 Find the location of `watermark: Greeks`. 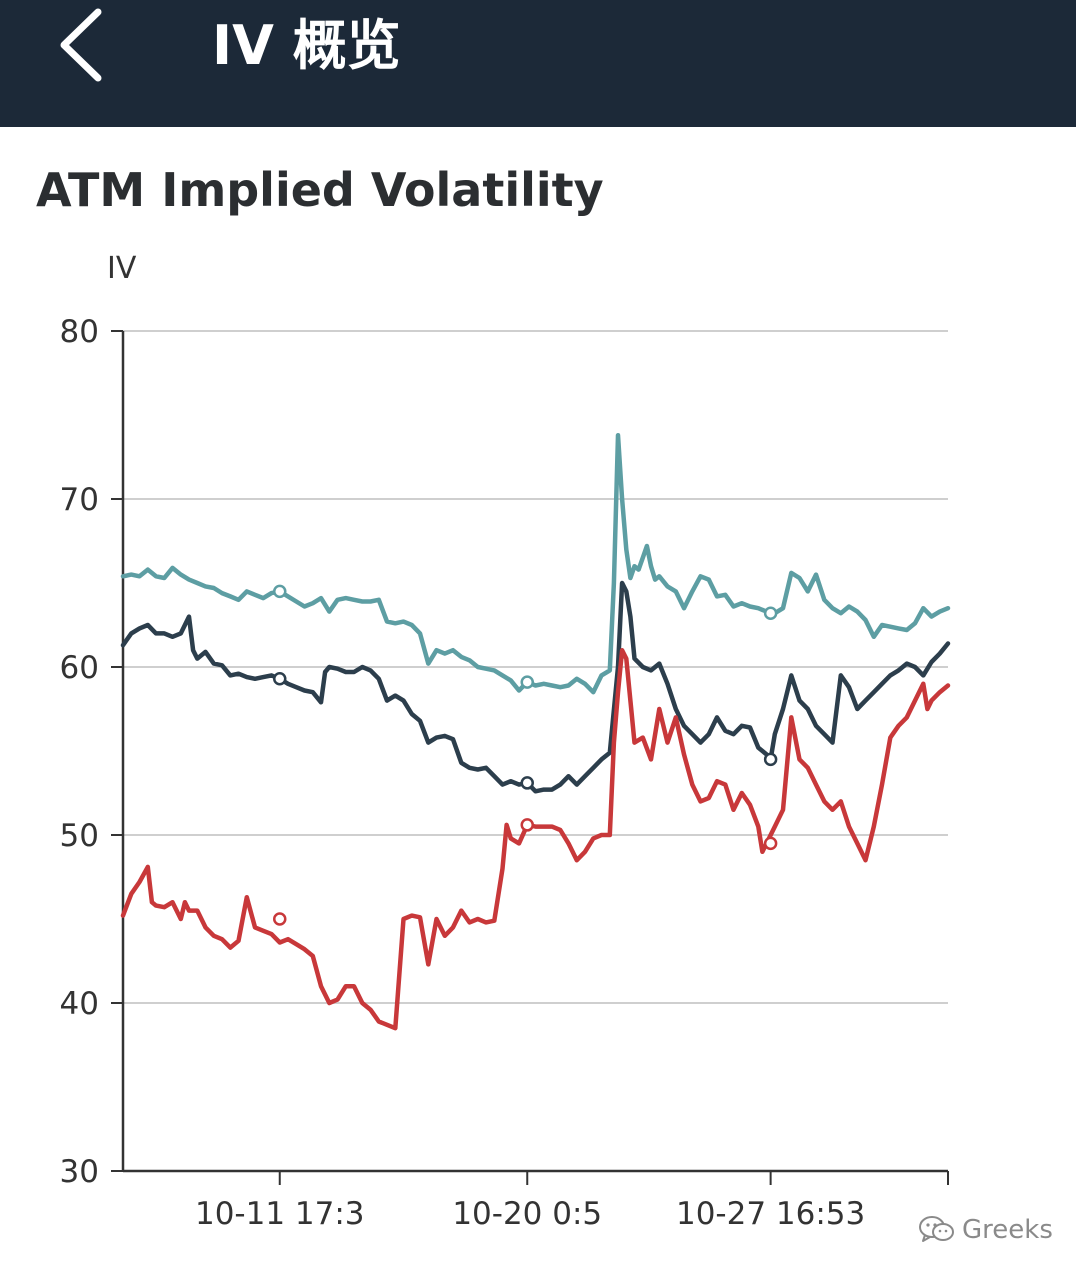

watermark: Greeks is located at coordinates (985, 1230).